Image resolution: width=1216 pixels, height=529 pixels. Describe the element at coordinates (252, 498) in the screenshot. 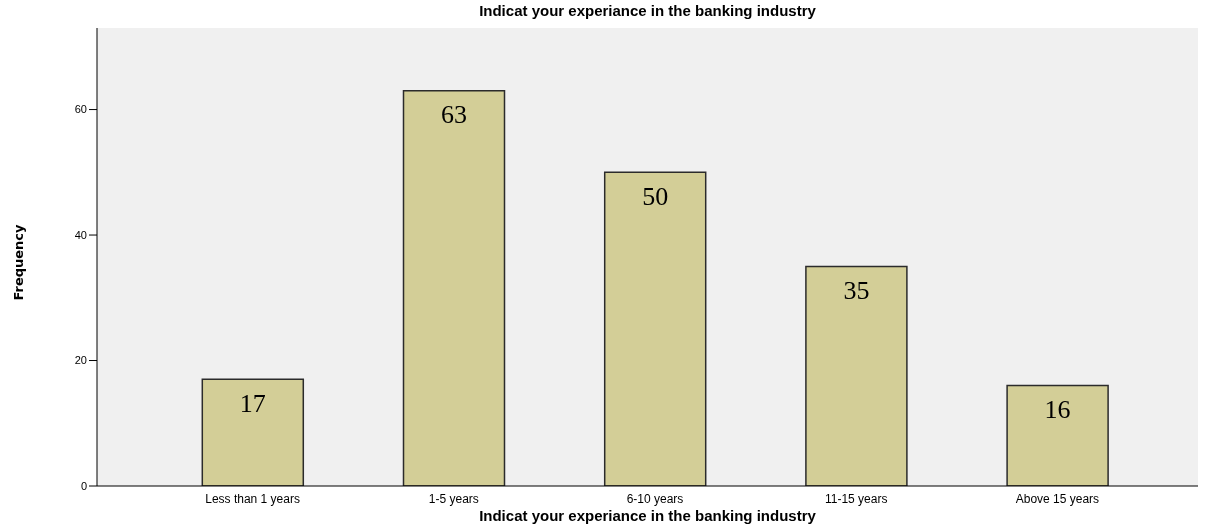

I see `x-tick-label: Less than 1 years` at that location.